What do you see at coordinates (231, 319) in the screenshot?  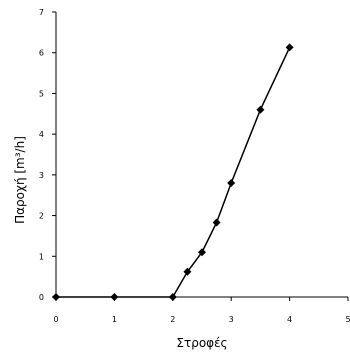 I see `x-tick-label: 3` at bounding box center [231, 319].